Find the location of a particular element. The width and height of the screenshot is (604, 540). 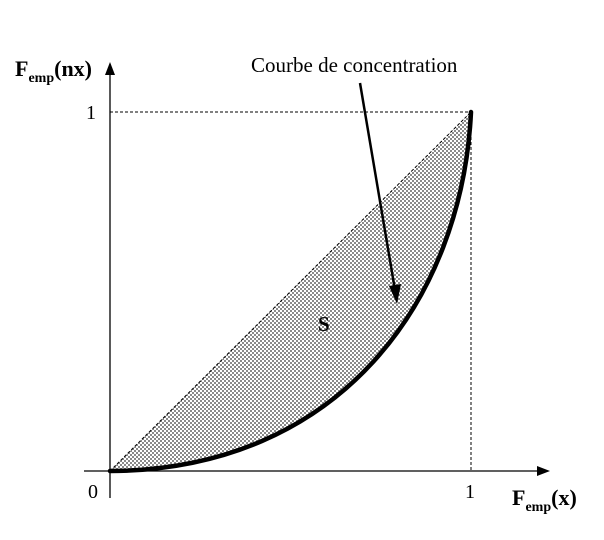

x-tick-label-one: 1 is located at coordinates (470, 492).